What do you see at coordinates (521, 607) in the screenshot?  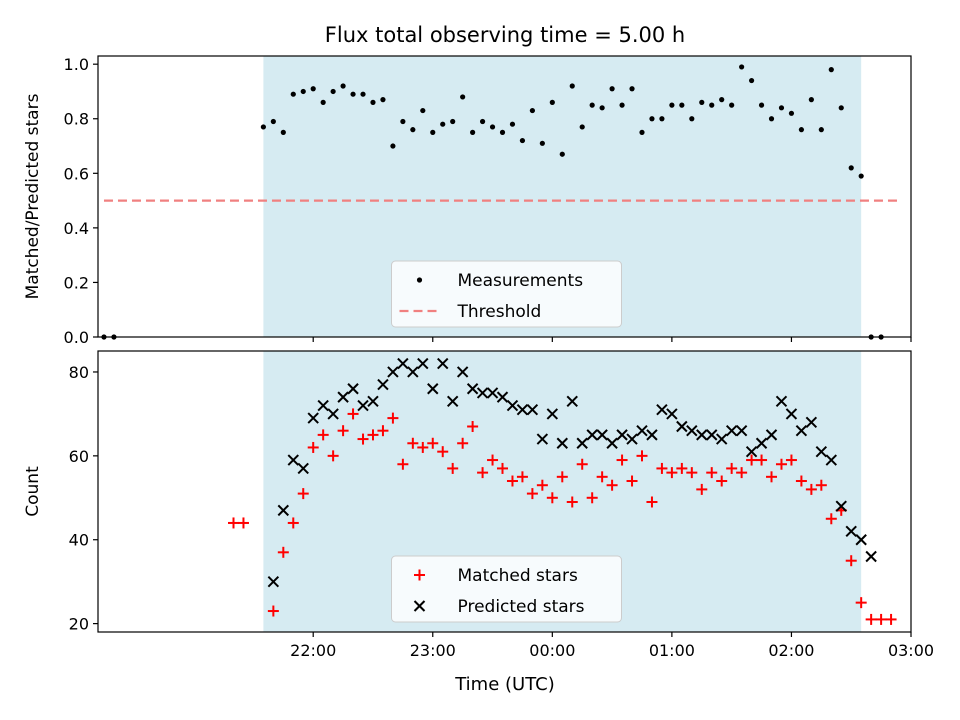 I see `legend-label: Predicted stars` at bounding box center [521, 607].